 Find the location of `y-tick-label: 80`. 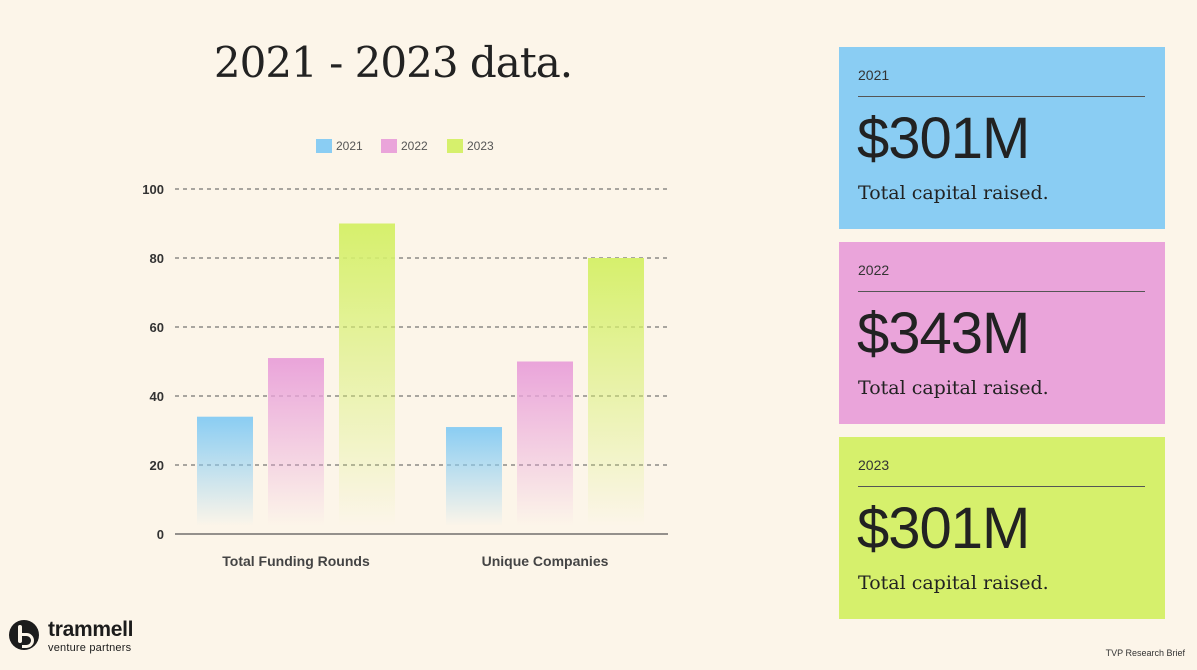

y-tick-label: 80 is located at coordinates (157, 258).